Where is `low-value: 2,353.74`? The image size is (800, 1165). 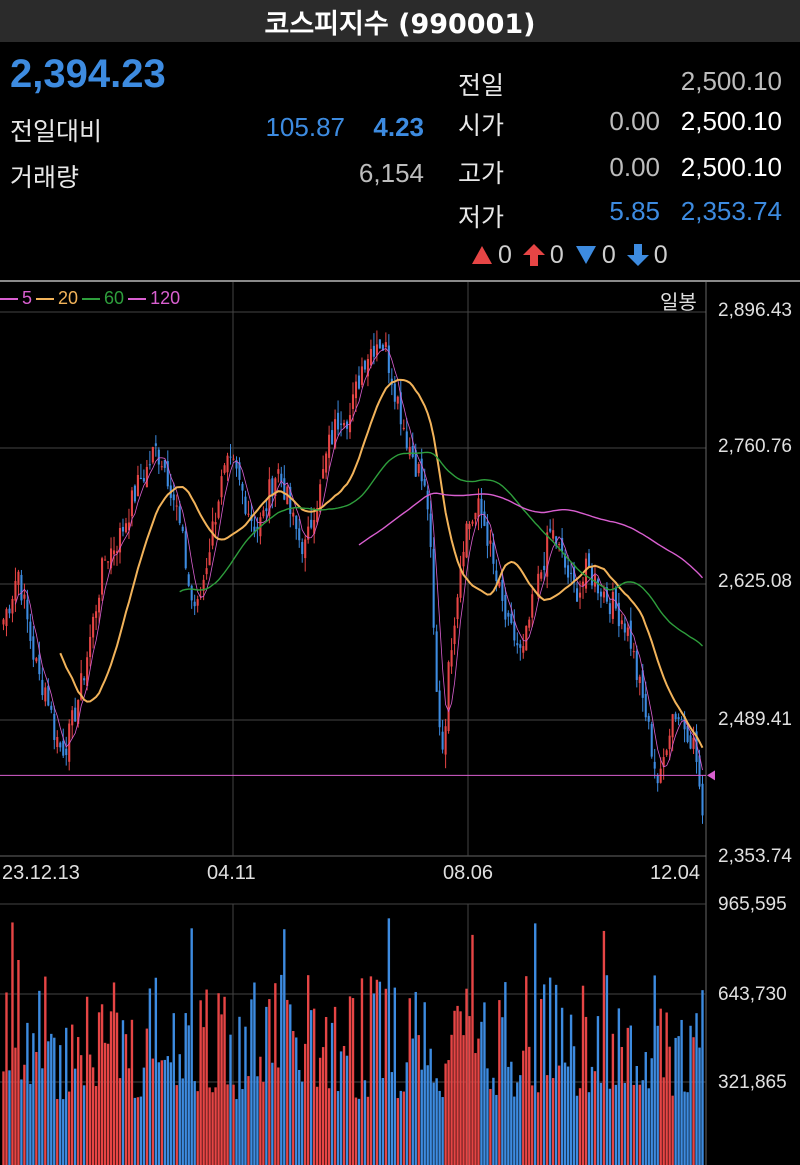
low-value: 2,353.74 is located at coordinates (731, 211).